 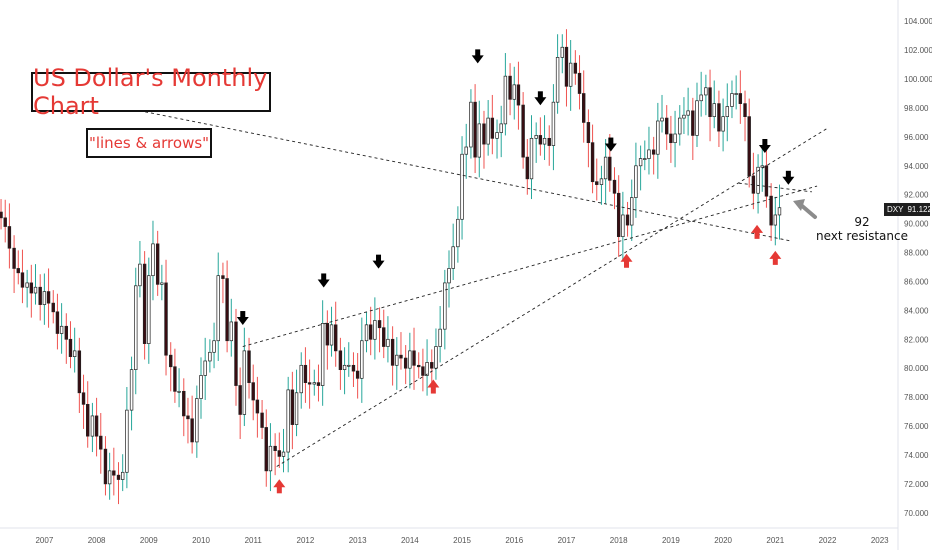 What do you see at coordinates (306, 540) in the screenshot?
I see `x-tick-label: 2012` at bounding box center [306, 540].